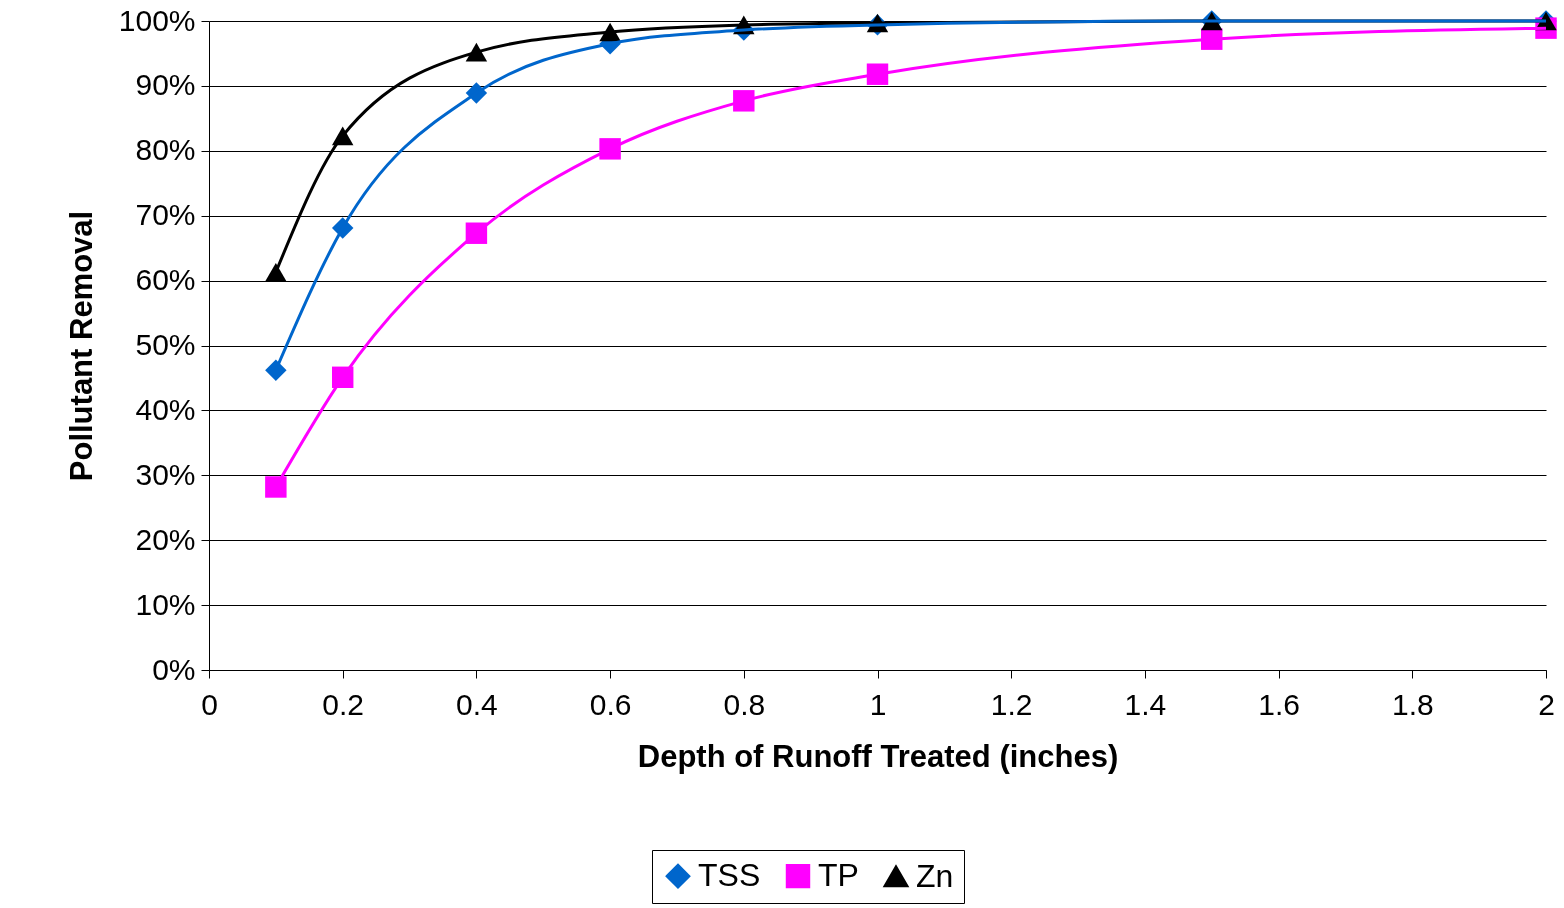 Image resolution: width=1564 pixels, height=908 pixels. What do you see at coordinates (1546, 704) in the screenshot?
I see `x-tick-label: 2` at bounding box center [1546, 704].